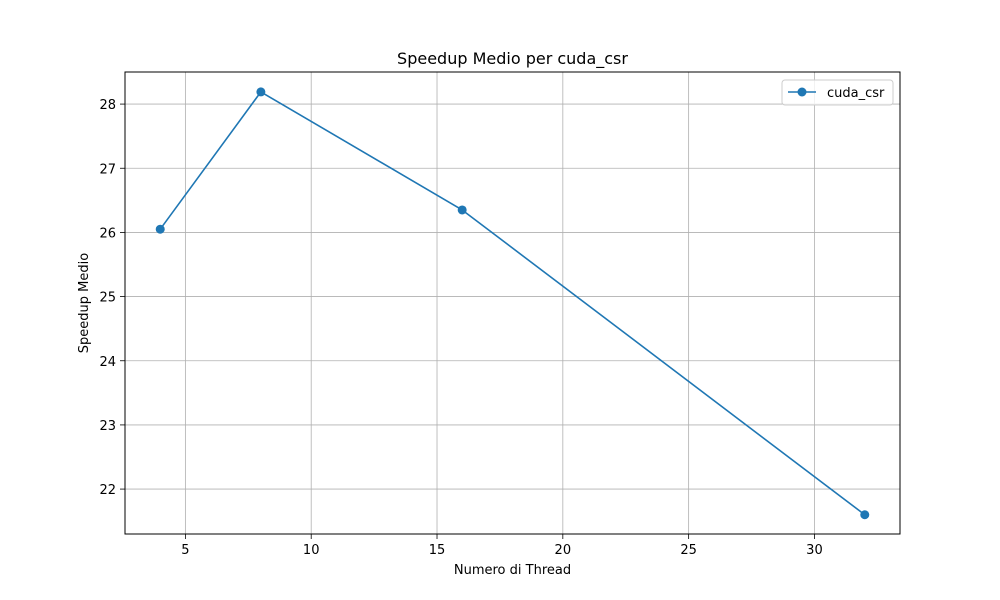 The height and width of the screenshot is (600, 1000). I want to click on legend-box, so click(837, 92).